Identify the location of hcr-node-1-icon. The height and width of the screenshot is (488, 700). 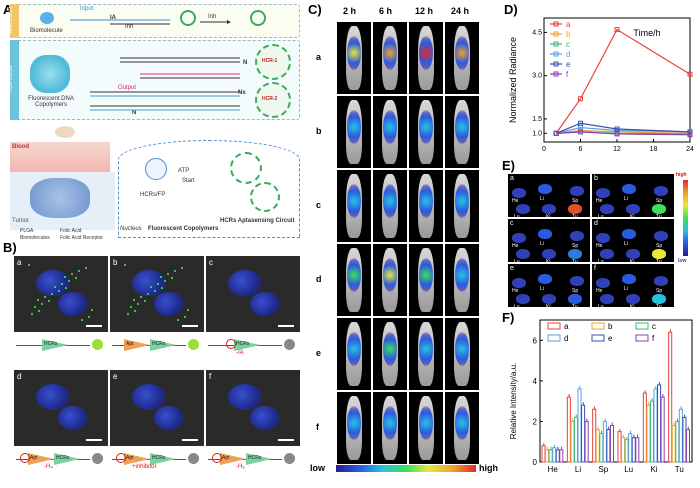
(188, 18).